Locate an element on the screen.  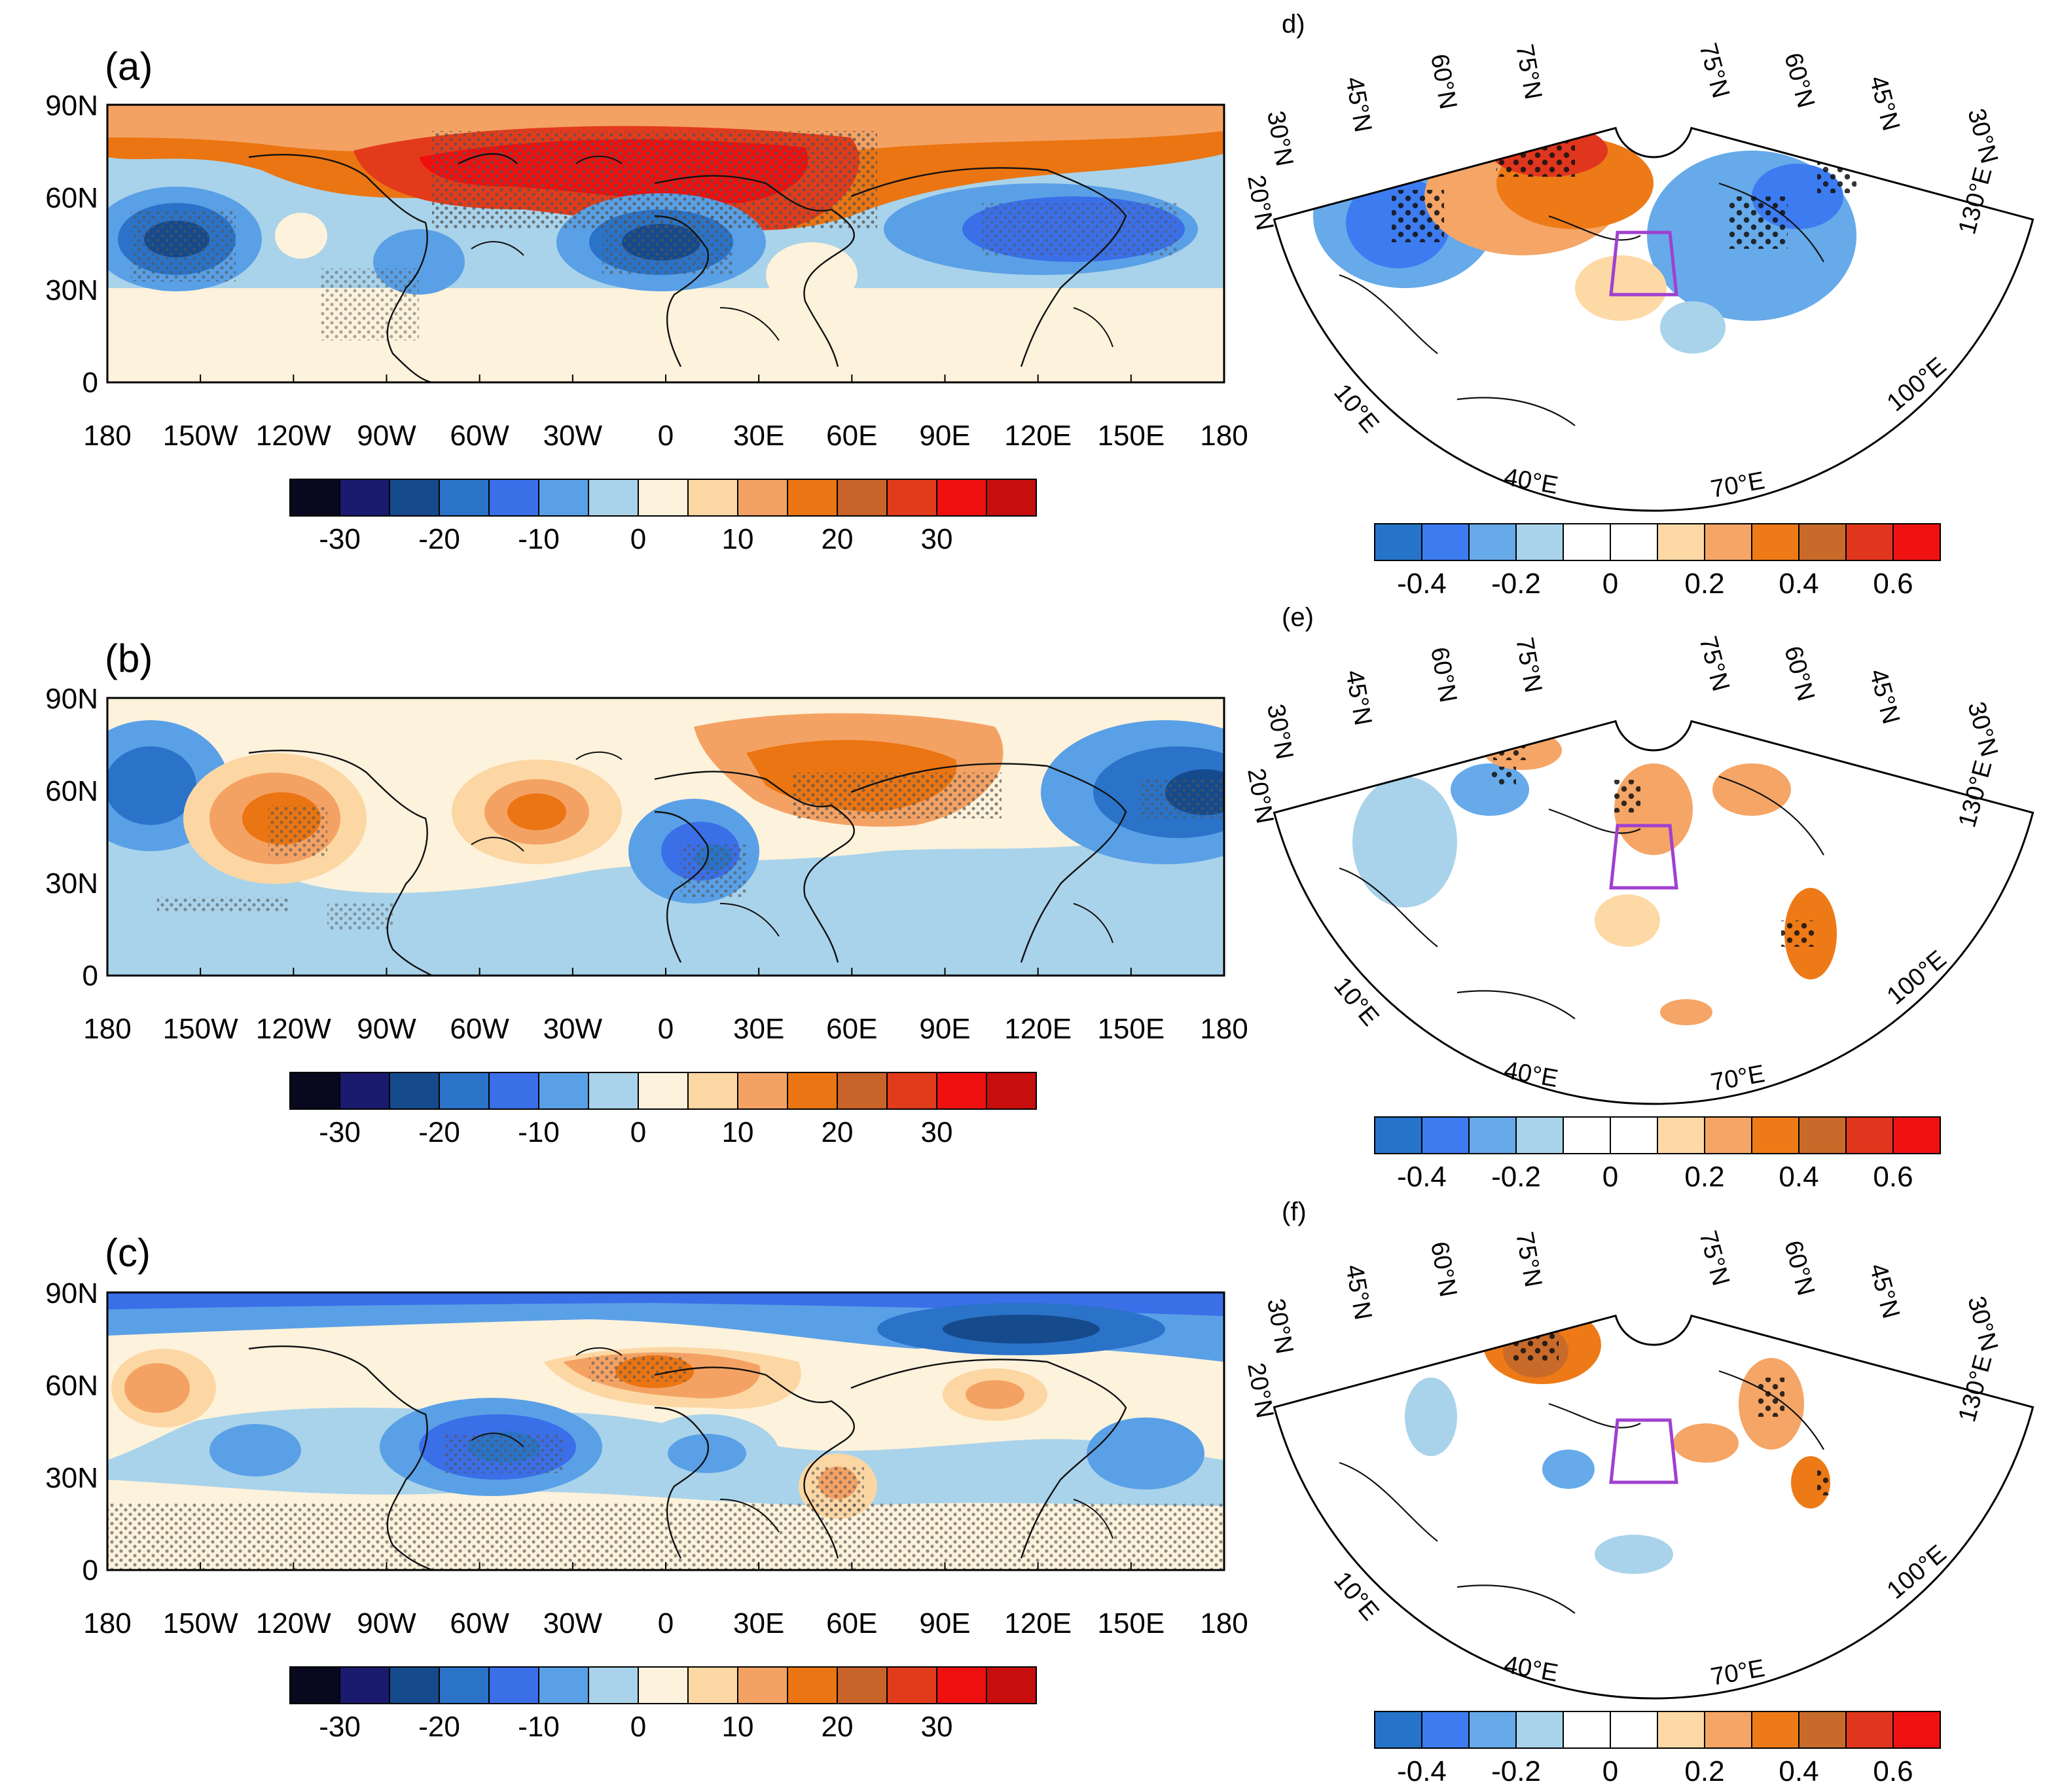
lat-label: 60°N is located at coordinates (1800, 80).